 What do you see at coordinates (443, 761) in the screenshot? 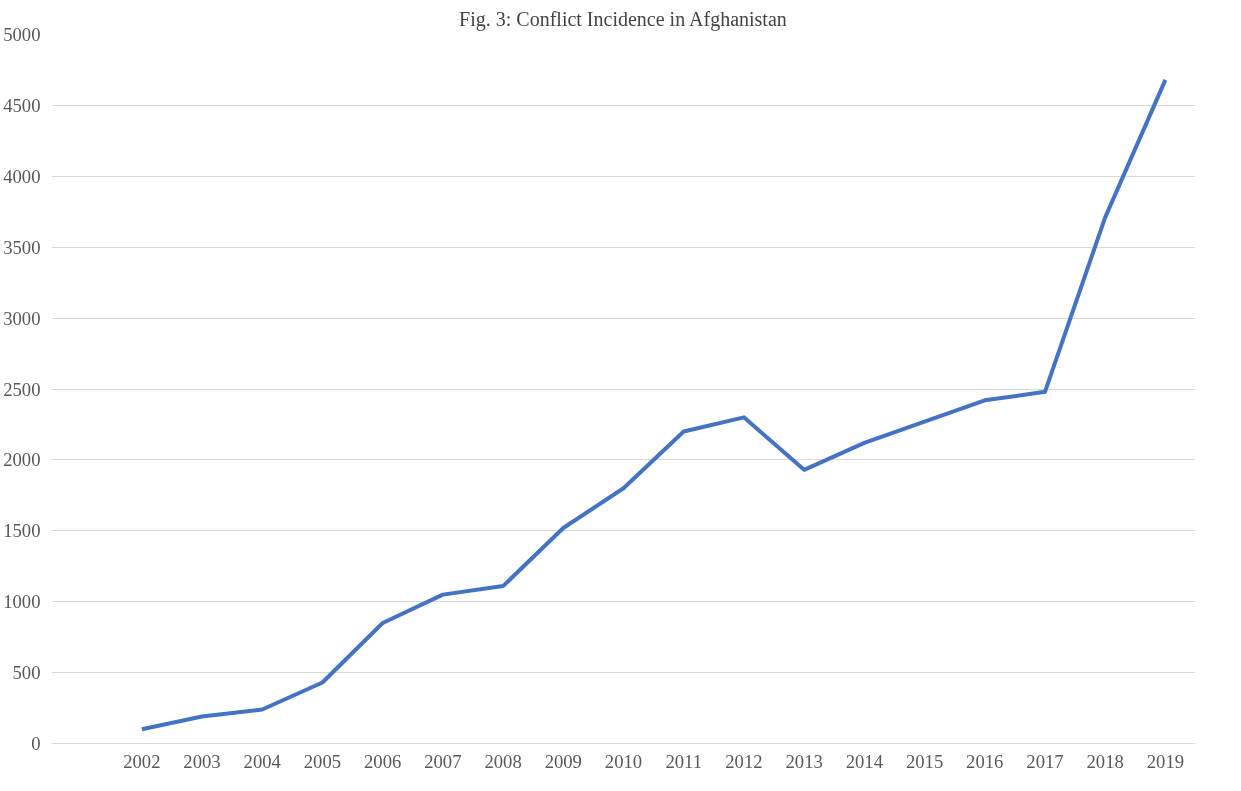
I see `x-tick-label: 2007` at bounding box center [443, 761].